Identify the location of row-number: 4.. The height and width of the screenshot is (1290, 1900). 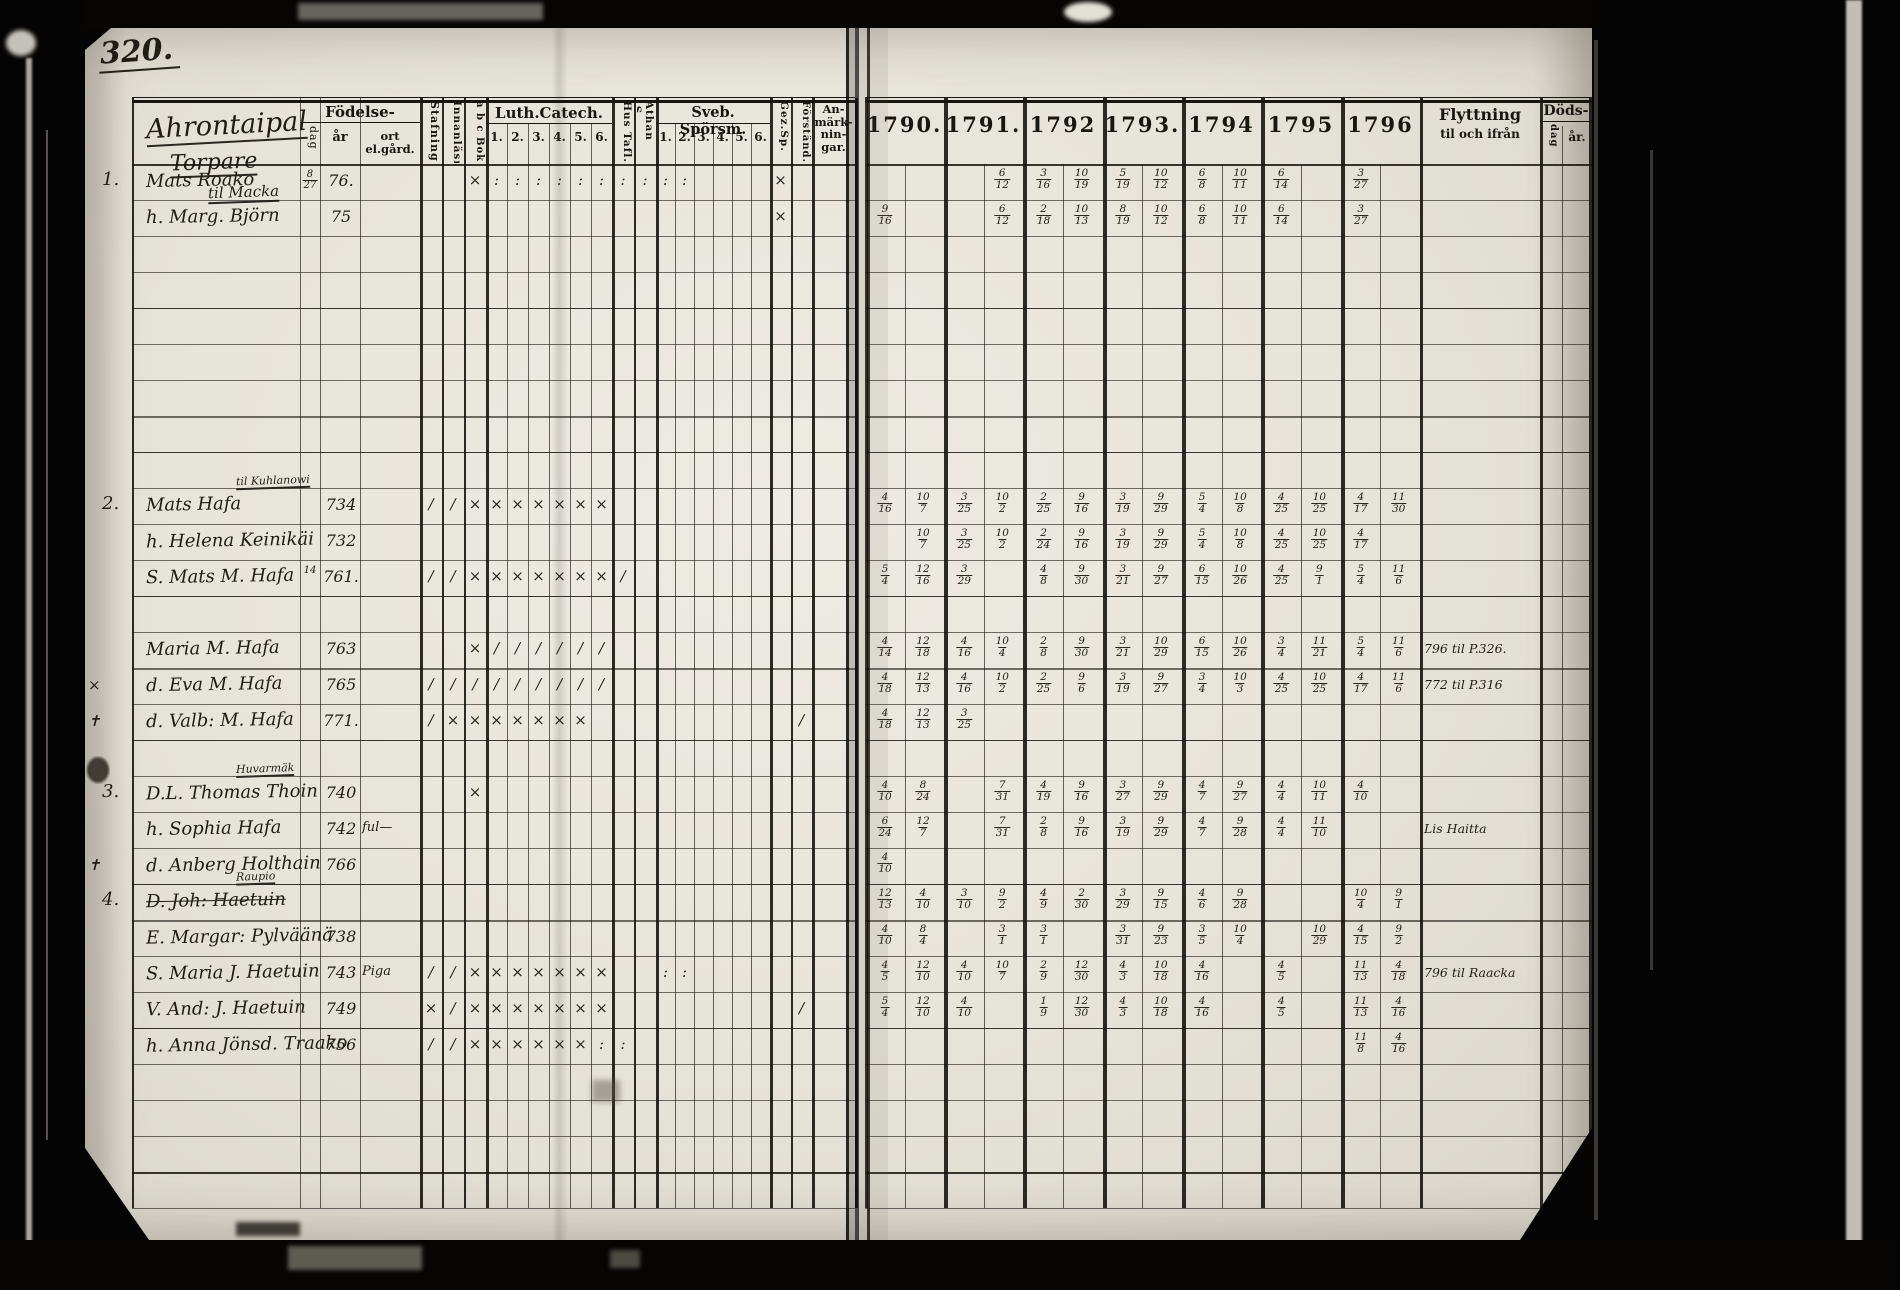
(111, 899).